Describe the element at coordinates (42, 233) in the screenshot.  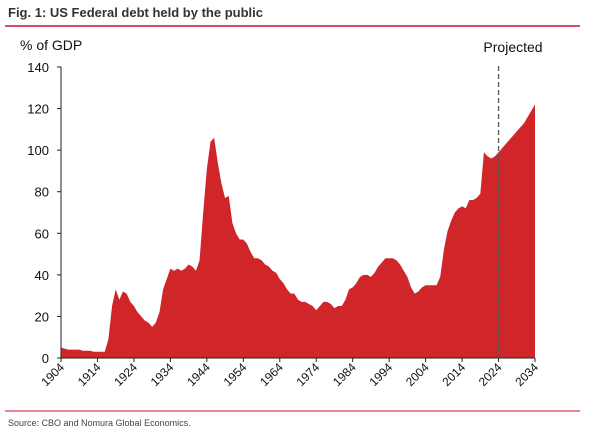
I see `y-tick-label: 60` at that location.